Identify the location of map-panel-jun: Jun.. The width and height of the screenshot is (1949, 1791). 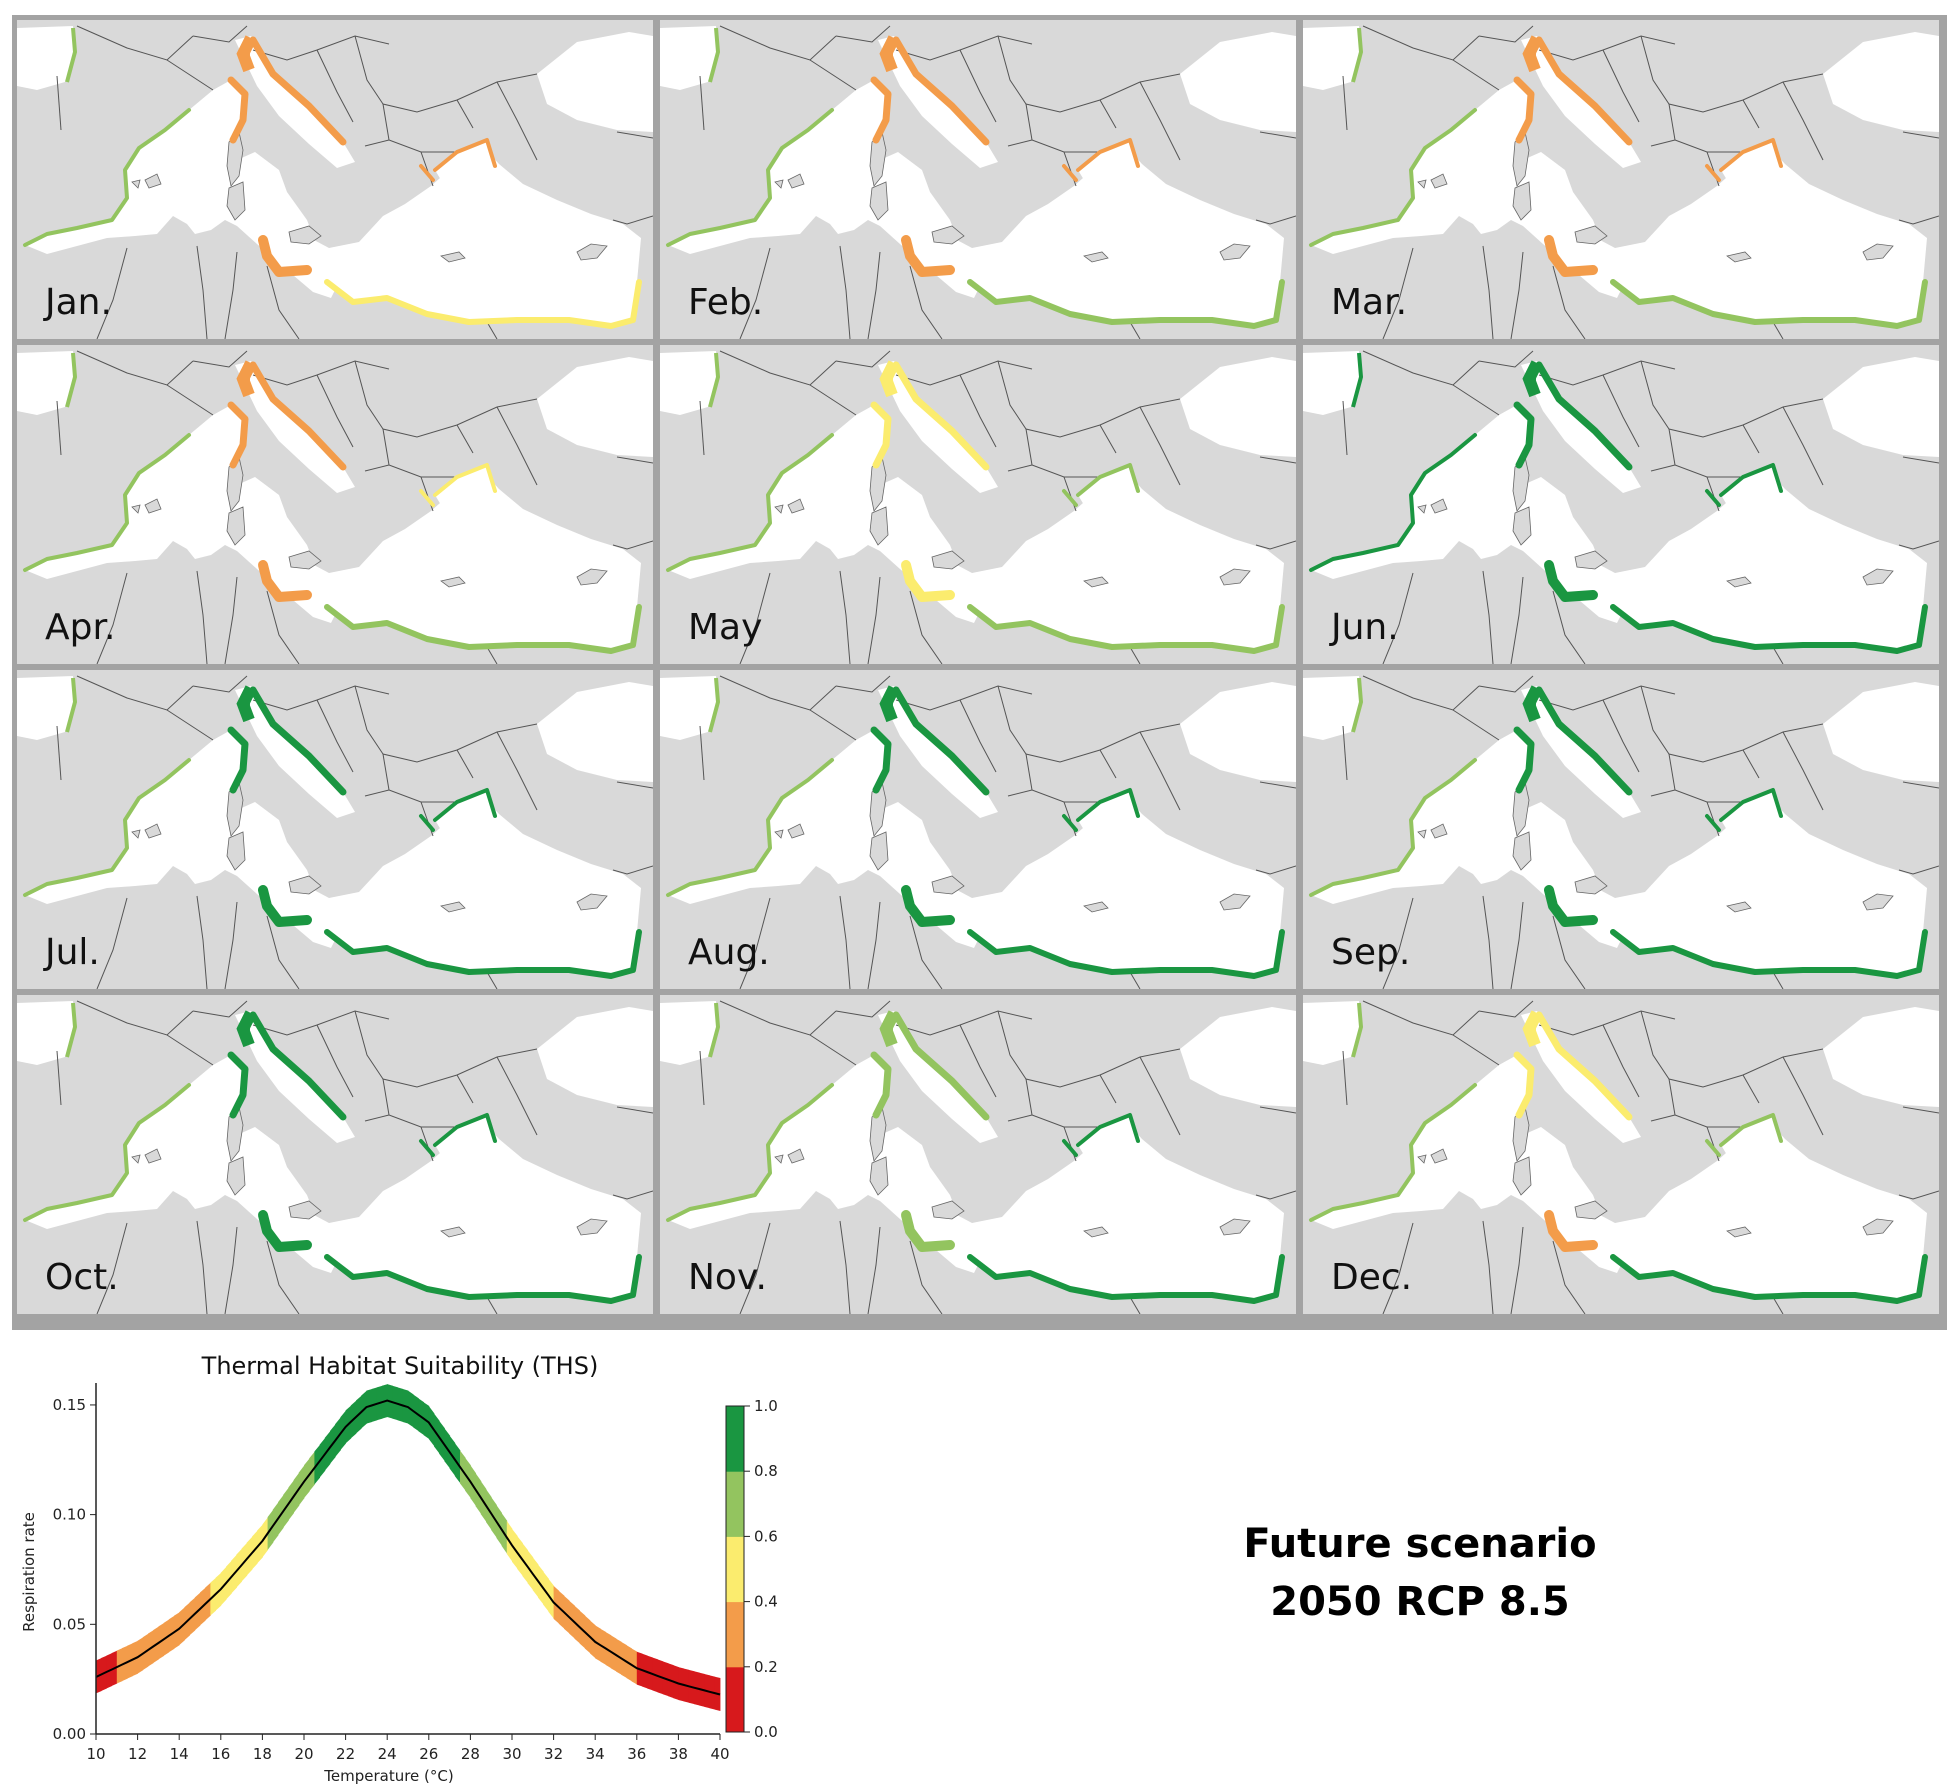
(1621, 504).